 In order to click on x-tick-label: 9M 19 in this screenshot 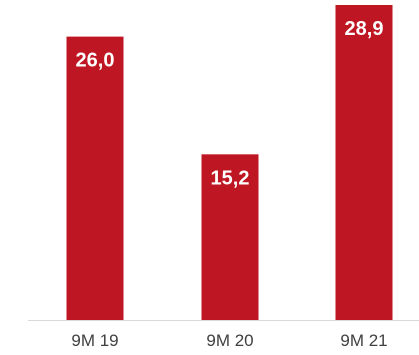, I will do `click(94, 340)`.